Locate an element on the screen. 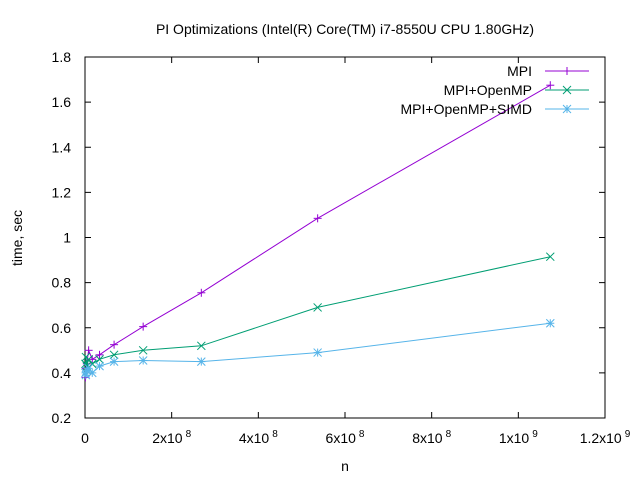 Image resolution: width=640 pixels, height=480 pixels. y-tick-label: 1.6 is located at coordinates (62, 102).